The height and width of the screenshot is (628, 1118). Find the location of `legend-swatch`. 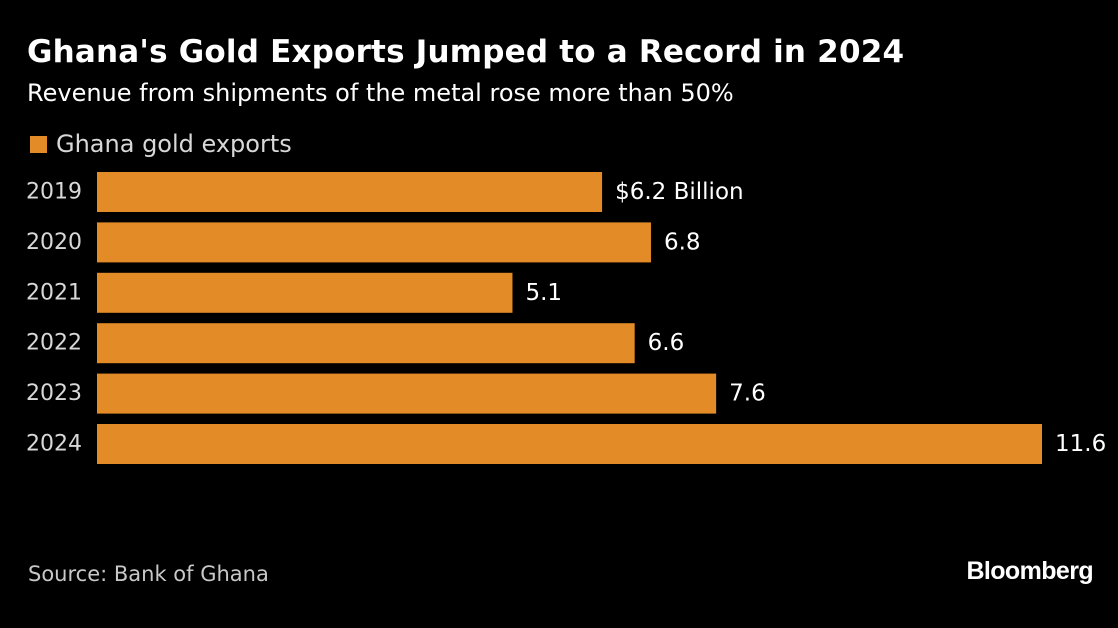

legend-swatch is located at coordinates (38, 144).